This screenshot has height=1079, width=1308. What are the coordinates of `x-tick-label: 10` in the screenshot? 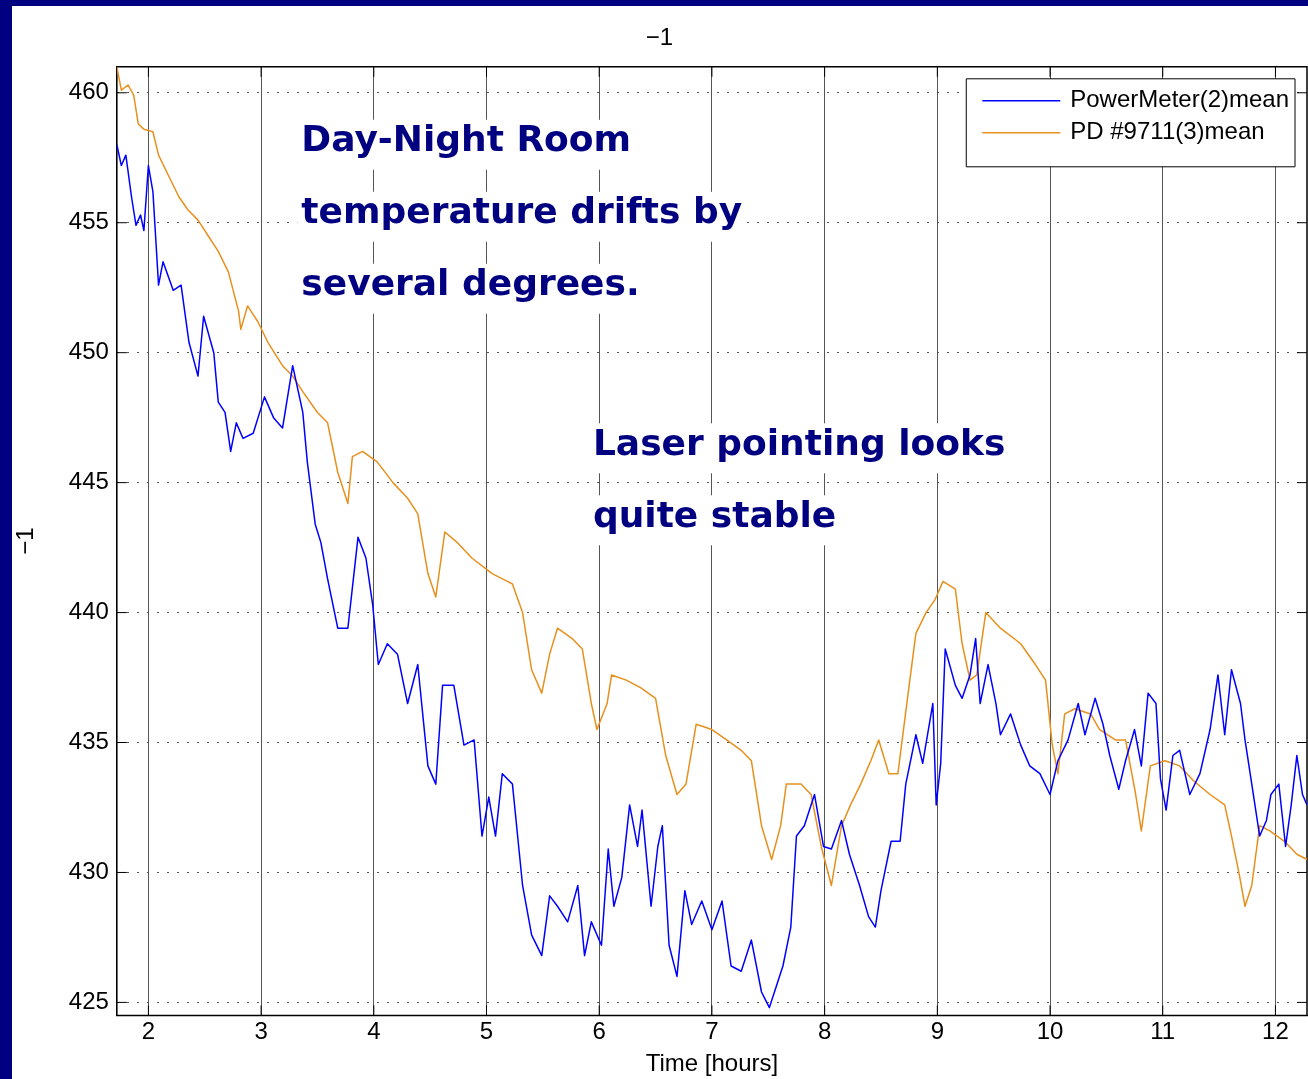 It's located at (1050, 1031).